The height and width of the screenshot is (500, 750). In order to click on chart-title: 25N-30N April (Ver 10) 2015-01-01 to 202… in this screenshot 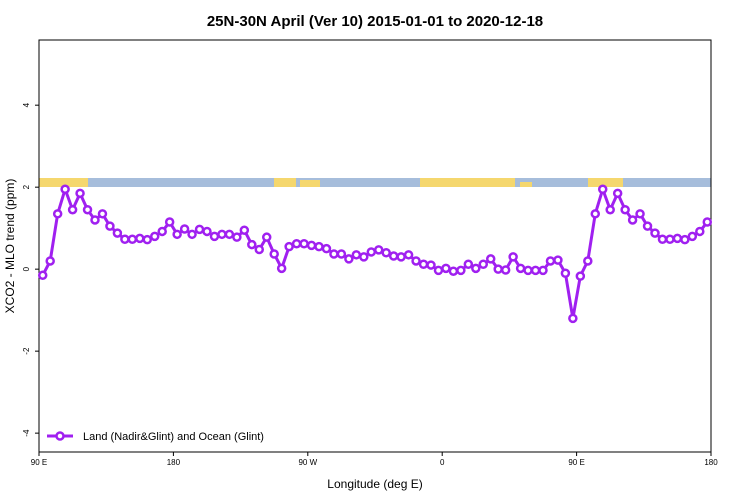, I will do `click(375, 21)`.